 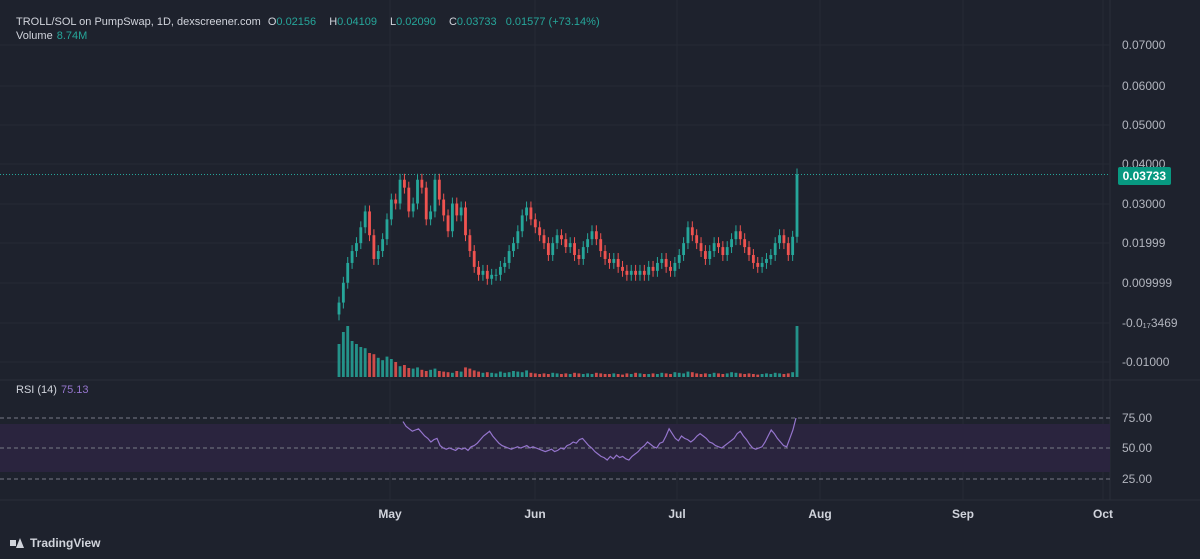 What do you see at coordinates (1144, 125) in the screenshot?
I see `price-tick-label: 0.05000` at bounding box center [1144, 125].